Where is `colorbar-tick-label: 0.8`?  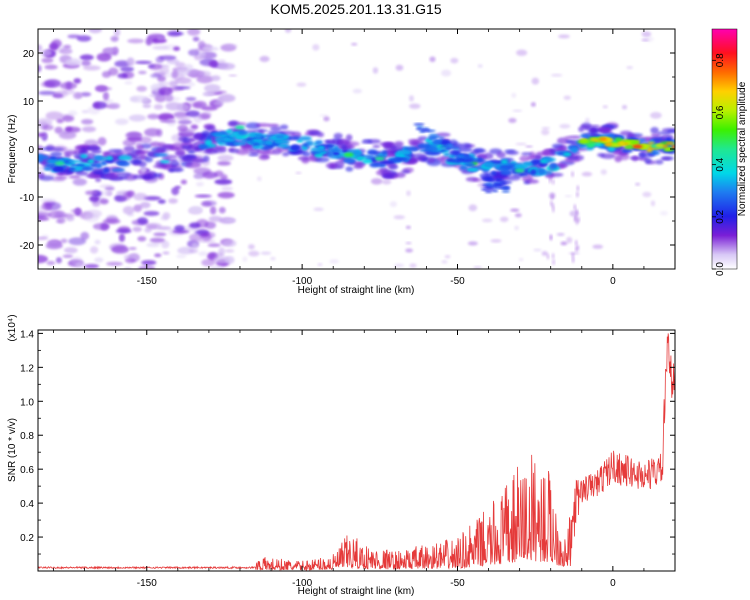
colorbar-tick-label: 0.8 is located at coordinates (720, 60).